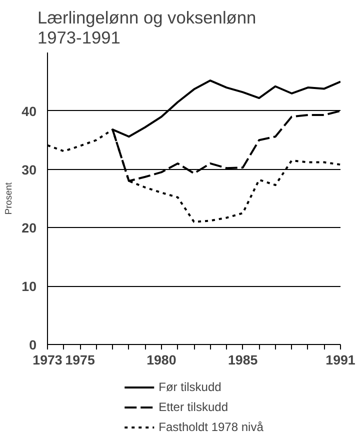 The image size is (360, 447). What do you see at coordinates (243, 360) in the screenshot?
I see `x-tick-label: 1985` at bounding box center [243, 360].